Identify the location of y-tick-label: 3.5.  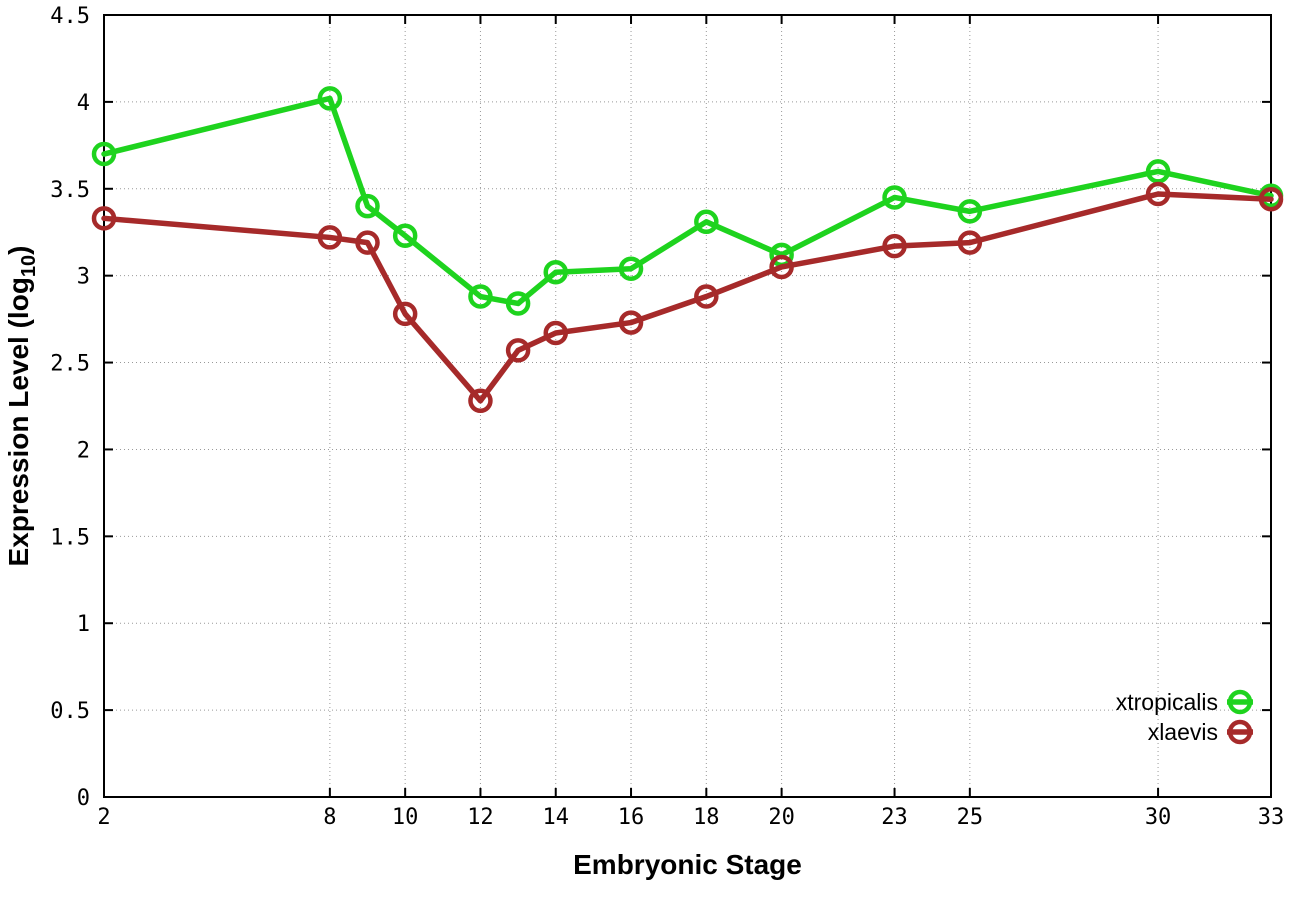
(70, 190).